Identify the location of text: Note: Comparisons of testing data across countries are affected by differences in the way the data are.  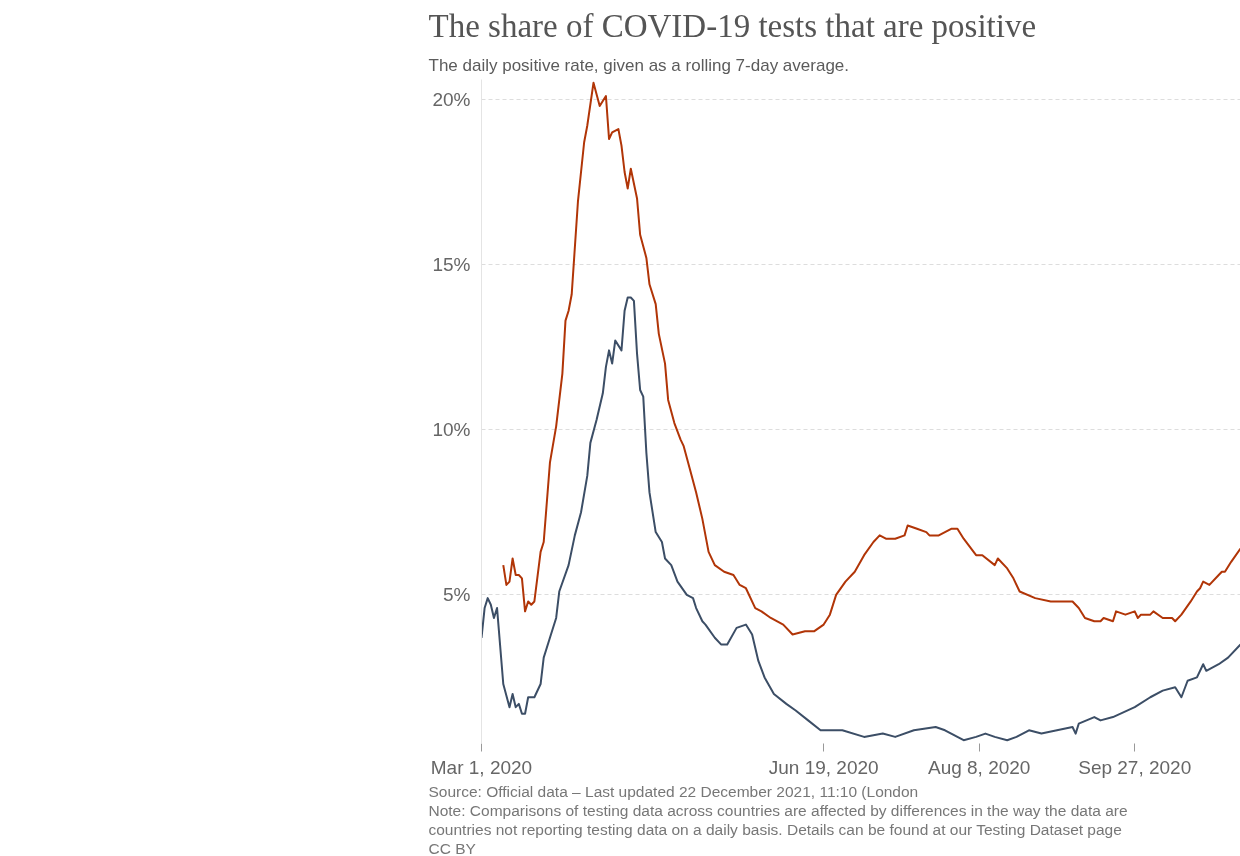
(778, 810).